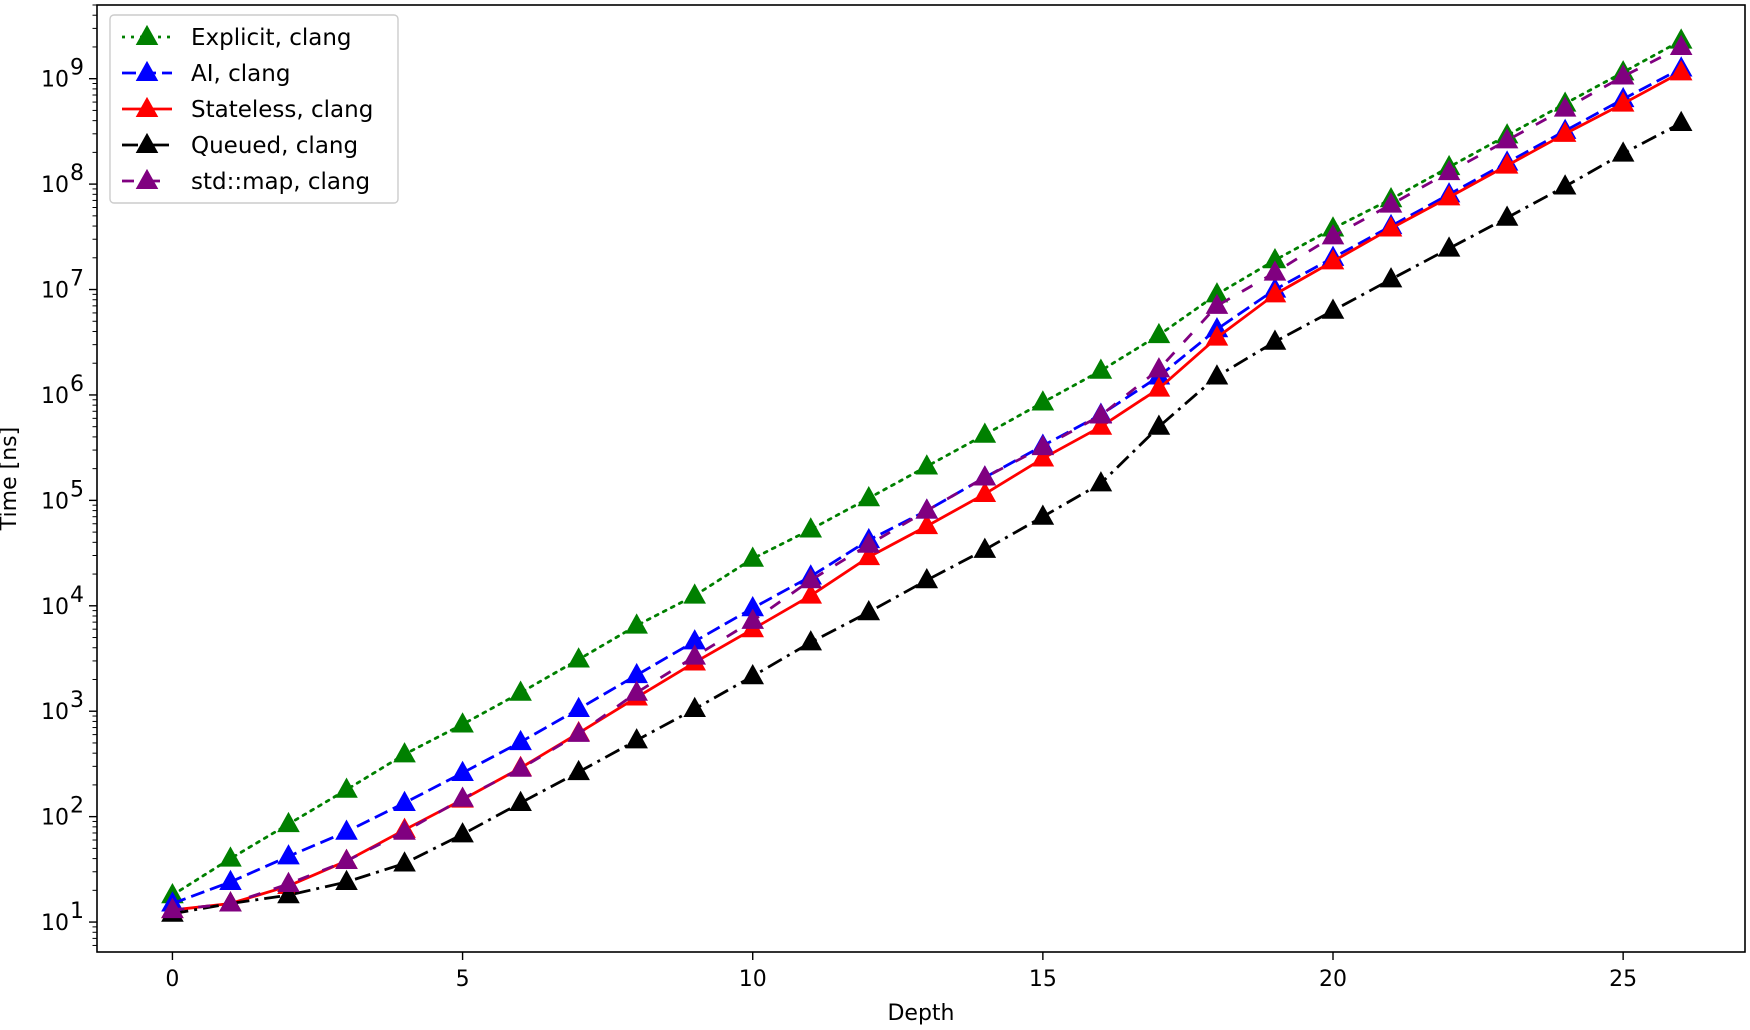 The image size is (1750, 1030). What do you see at coordinates (1333, 979) in the screenshot?
I see `x-tick-label: 20` at bounding box center [1333, 979].